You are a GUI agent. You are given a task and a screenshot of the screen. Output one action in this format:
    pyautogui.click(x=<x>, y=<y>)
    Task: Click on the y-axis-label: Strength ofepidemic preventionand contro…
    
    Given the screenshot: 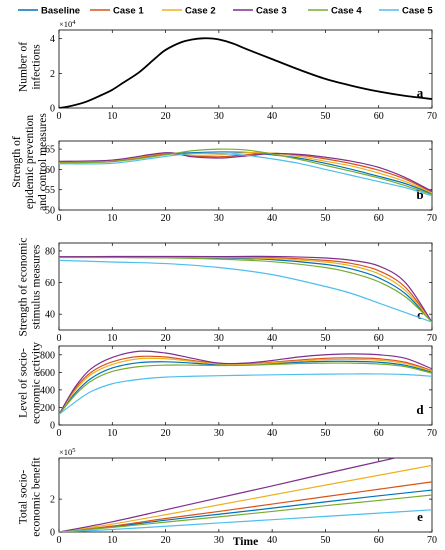 What is the action you would take?
    pyautogui.click(x=30, y=162)
    